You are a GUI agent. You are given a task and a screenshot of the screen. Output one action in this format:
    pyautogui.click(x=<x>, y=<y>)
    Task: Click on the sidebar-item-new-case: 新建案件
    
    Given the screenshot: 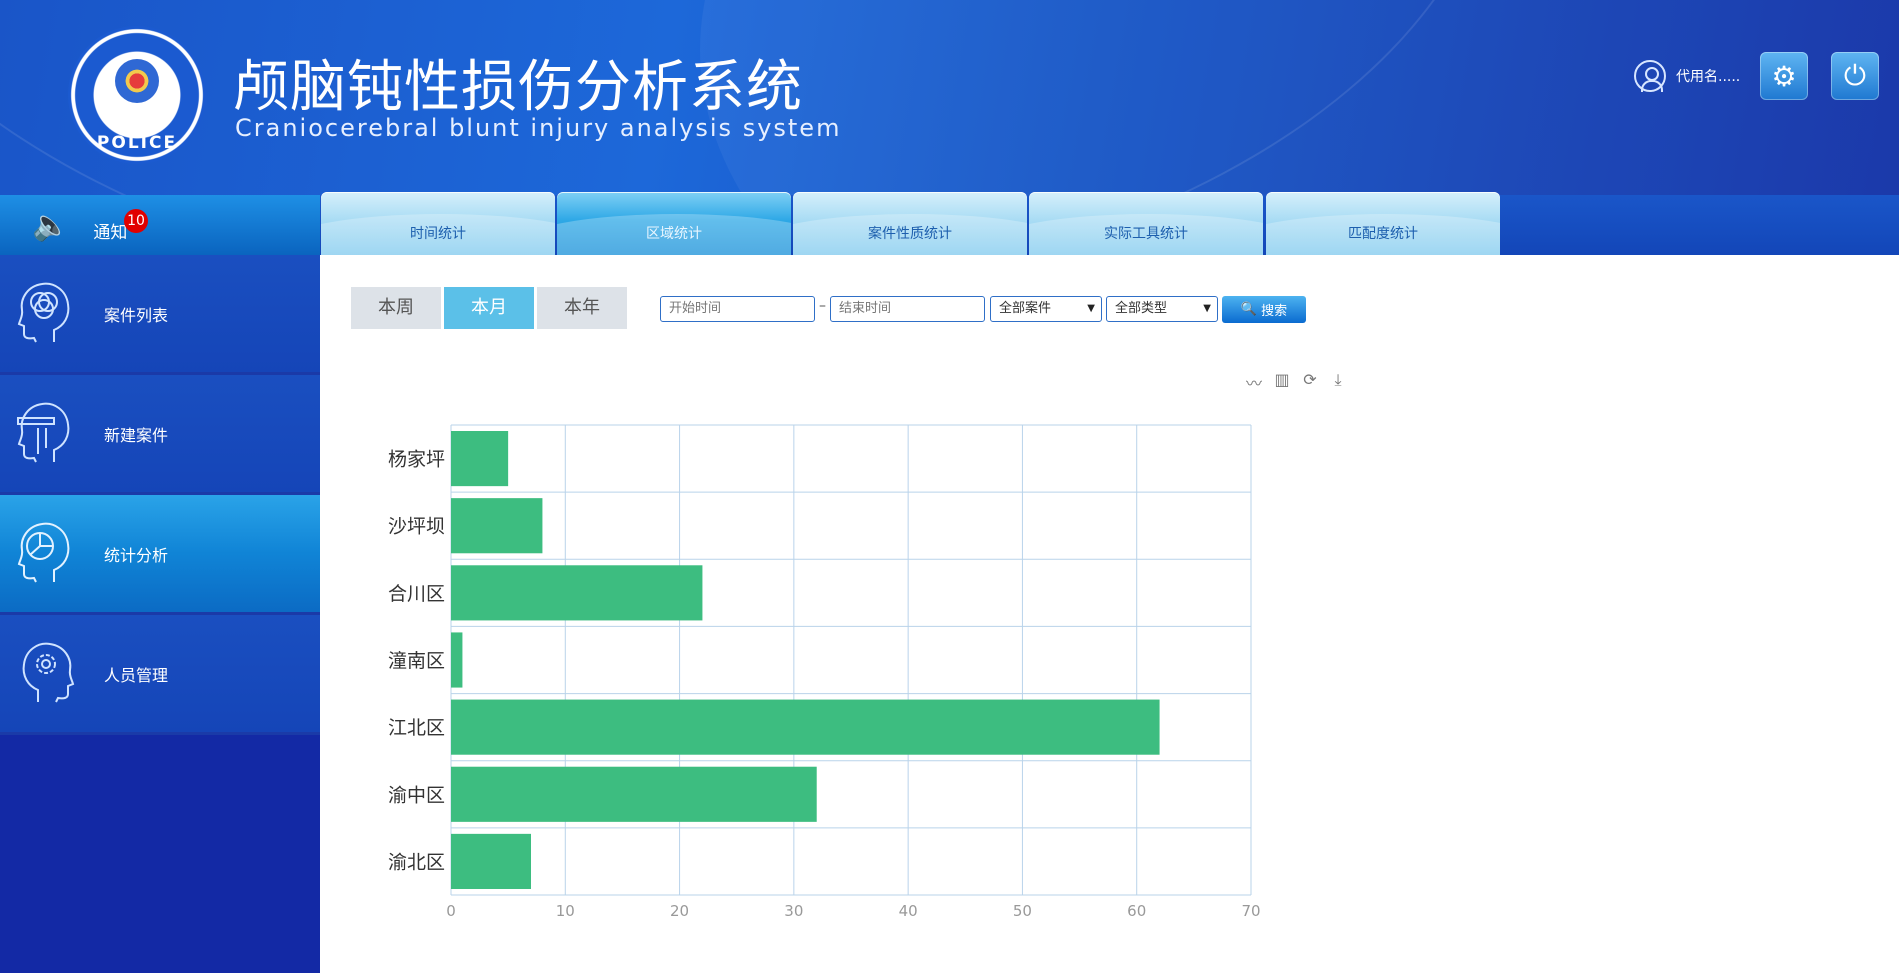 What is the action you would take?
    pyautogui.click(x=160, y=435)
    